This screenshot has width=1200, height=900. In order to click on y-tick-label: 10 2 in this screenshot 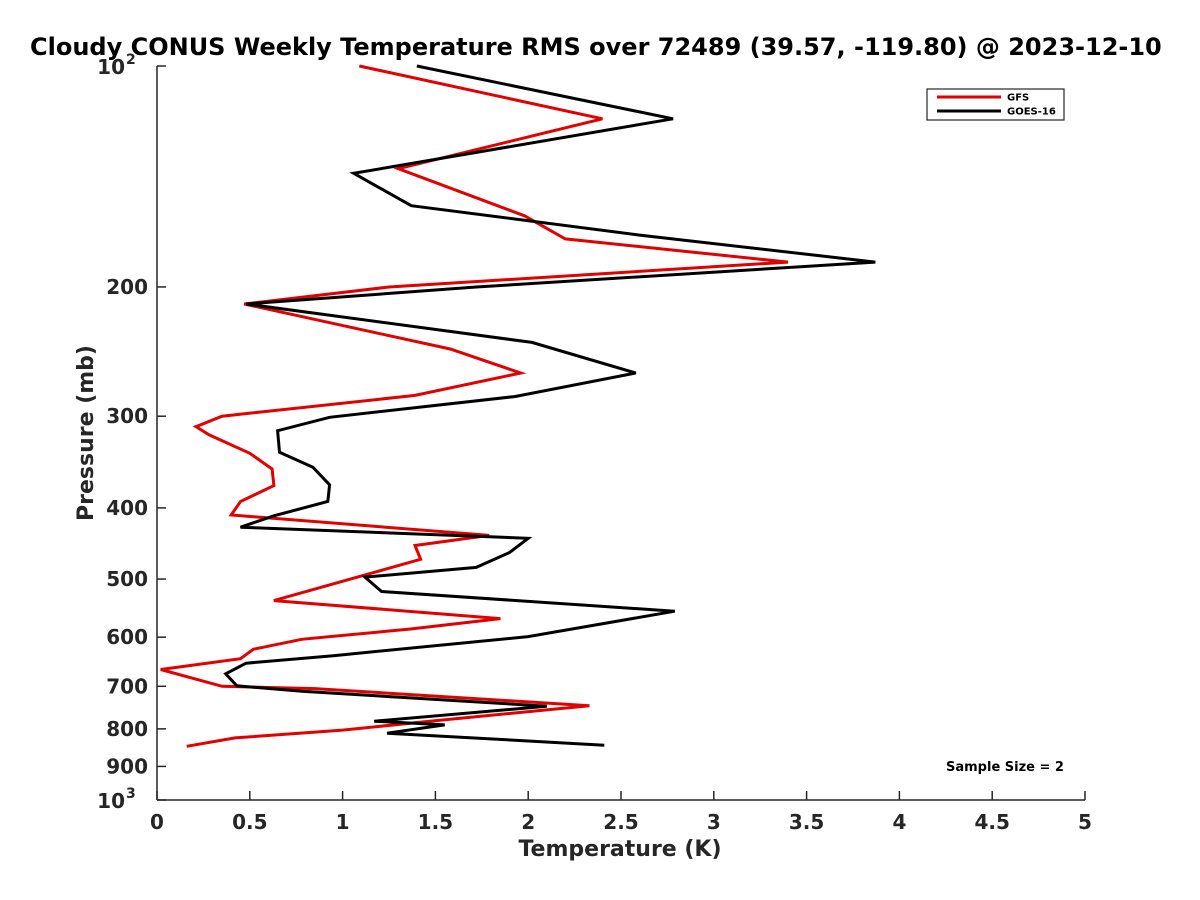, I will do `click(116, 65)`.